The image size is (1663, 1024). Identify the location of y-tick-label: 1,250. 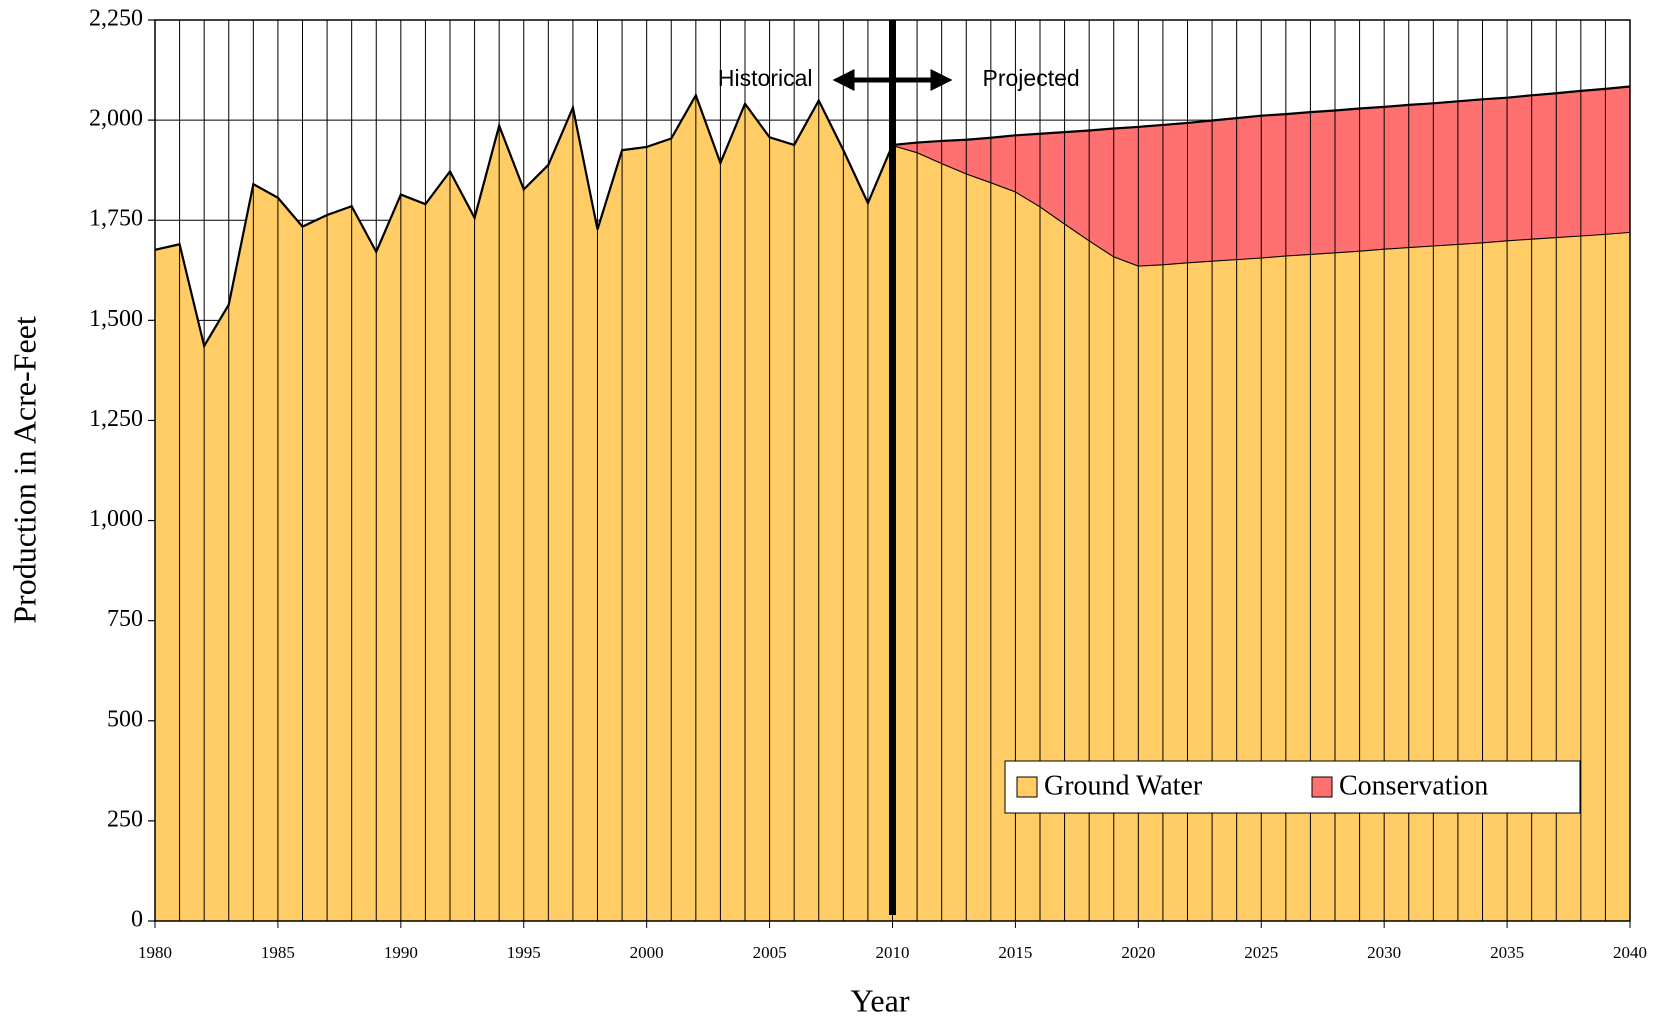
(116, 419).